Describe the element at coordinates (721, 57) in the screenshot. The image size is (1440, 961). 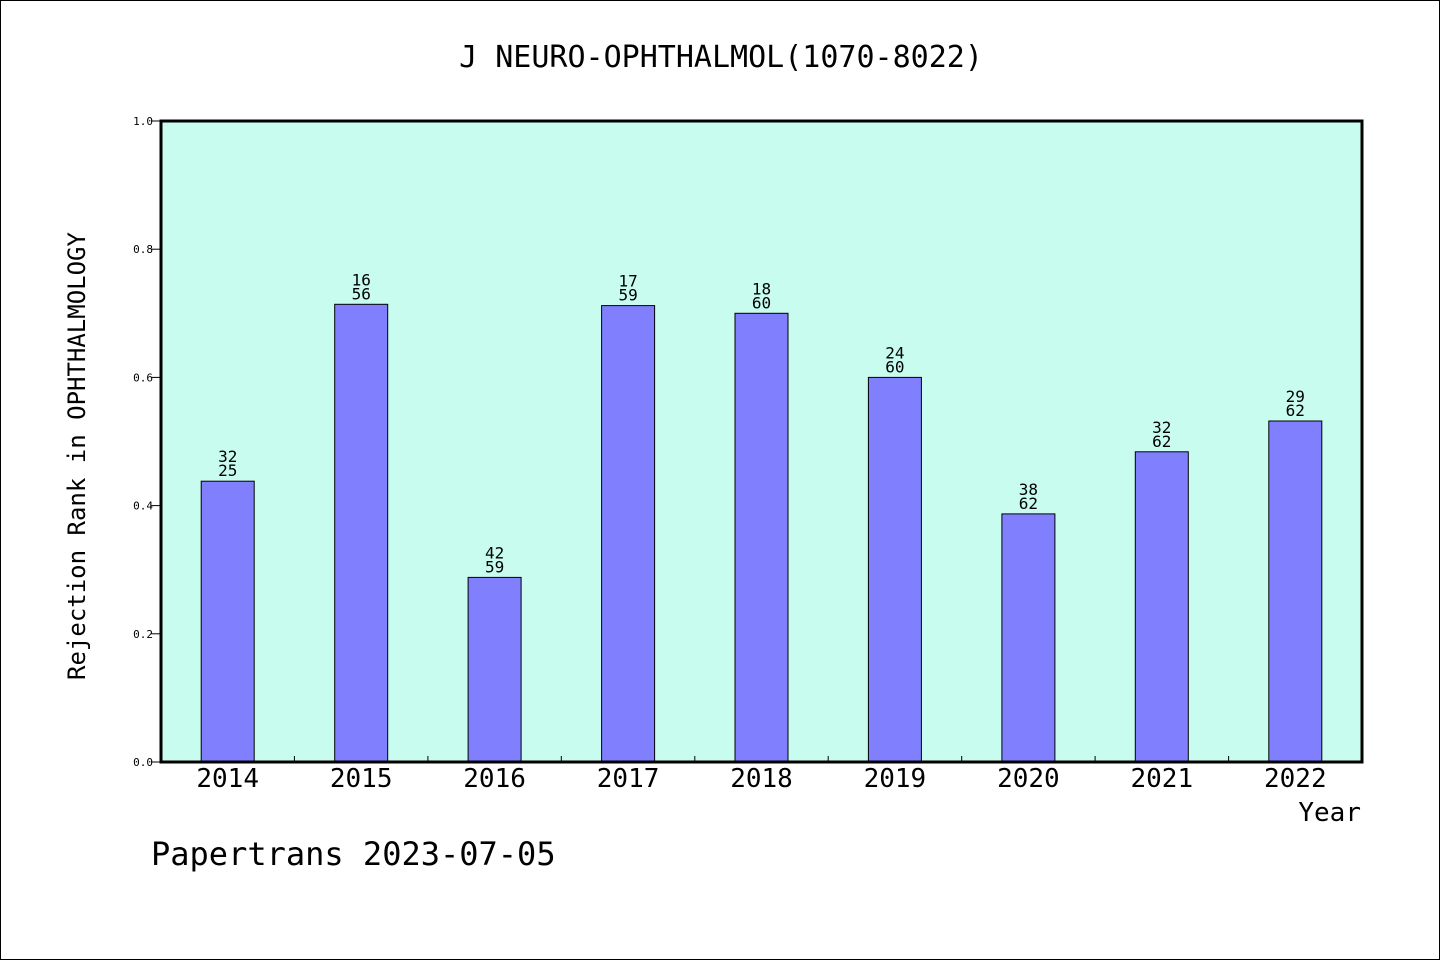
I see `chart-title: J NEURO-OPHTHALMOL(1070-8022)` at that location.